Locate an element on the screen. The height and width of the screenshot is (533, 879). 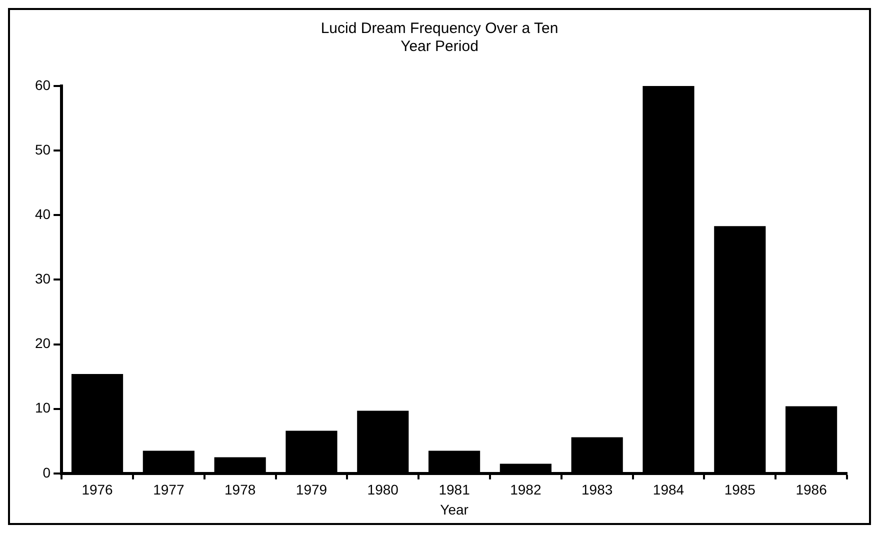
x-tick-label: 1986 is located at coordinates (812, 490).